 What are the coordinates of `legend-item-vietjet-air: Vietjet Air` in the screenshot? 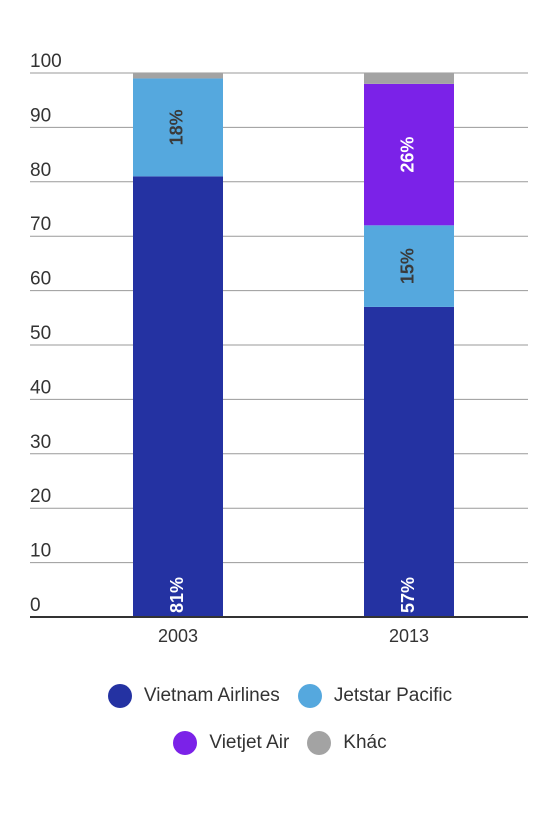 It's located at (231, 743).